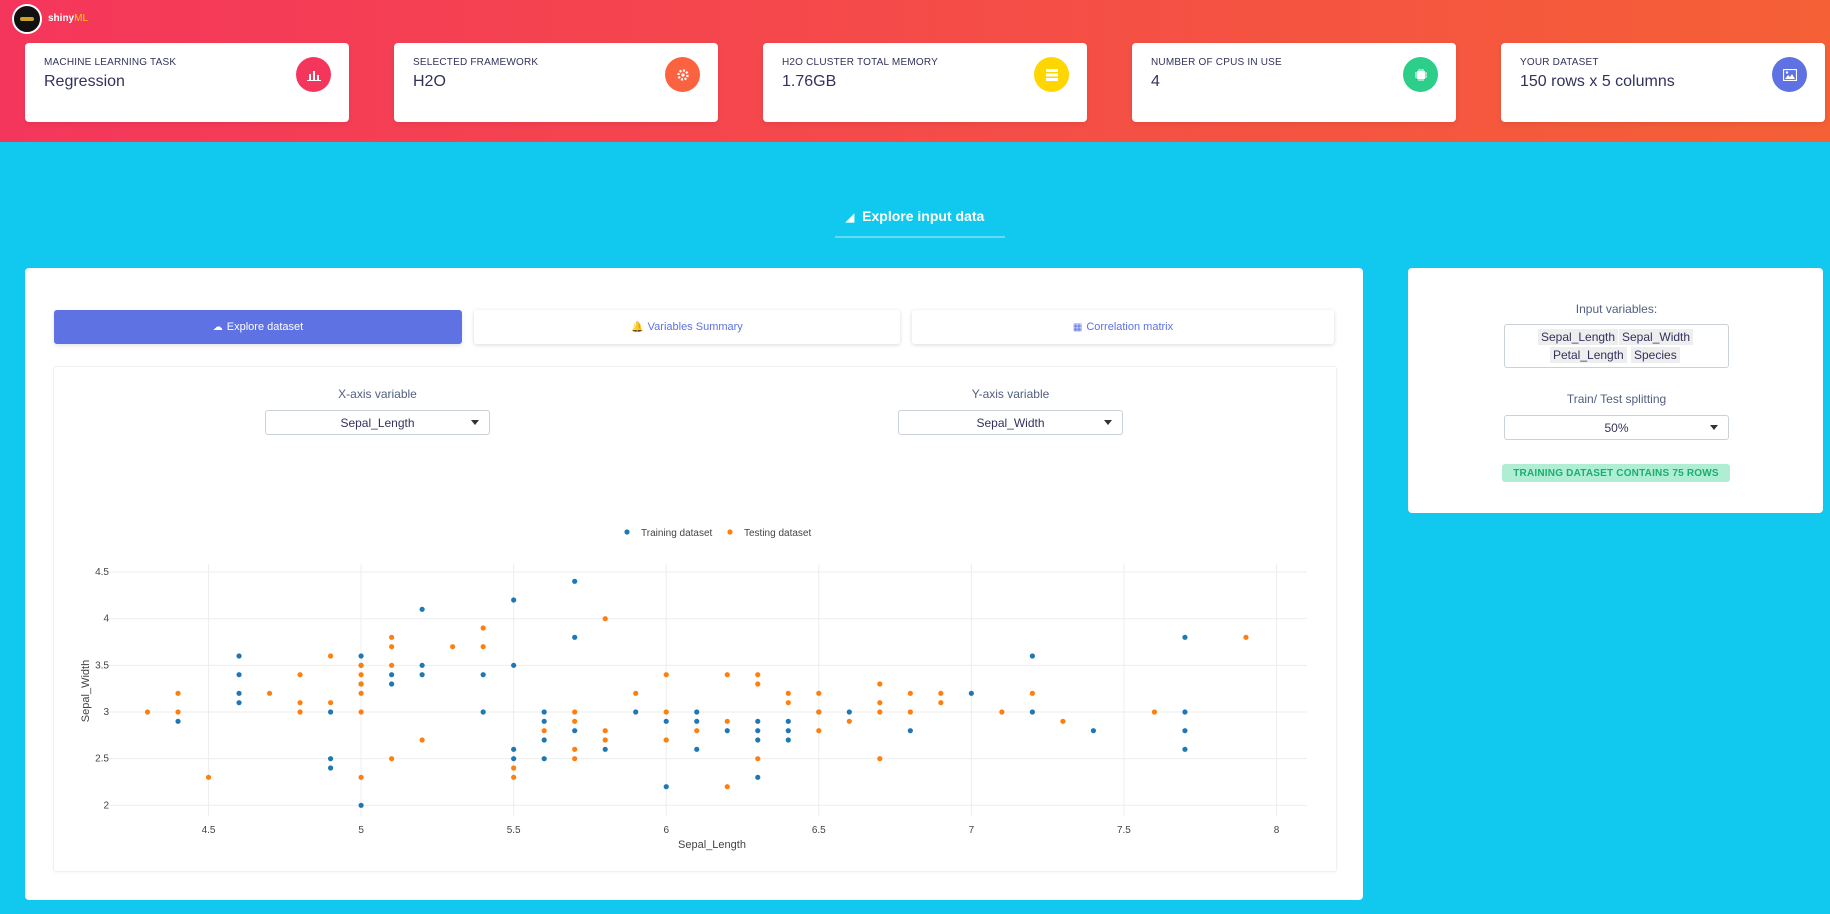  What do you see at coordinates (61, 18) in the screenshot?
I see `brand-text: shiny` at bounding box center [61, 18].